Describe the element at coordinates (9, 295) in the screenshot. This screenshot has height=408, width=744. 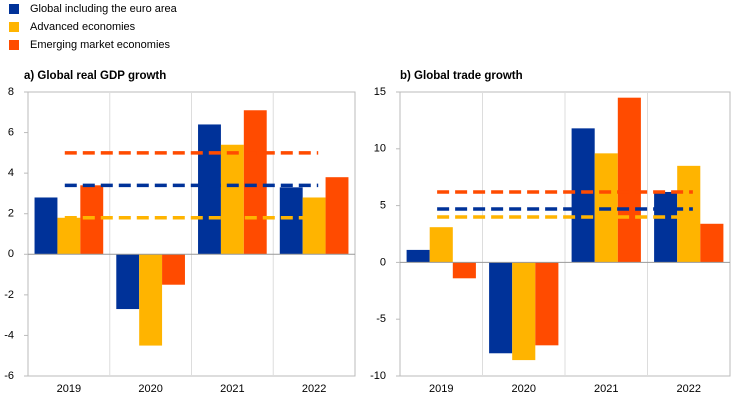
I see `y-tick-label: -2` at that location.